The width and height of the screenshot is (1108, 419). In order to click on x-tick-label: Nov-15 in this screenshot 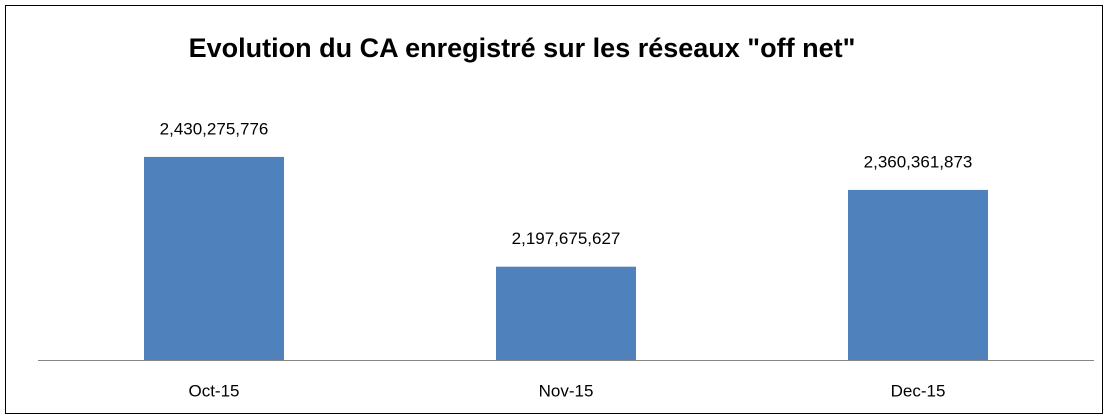, I will do `click(566, 390)`.